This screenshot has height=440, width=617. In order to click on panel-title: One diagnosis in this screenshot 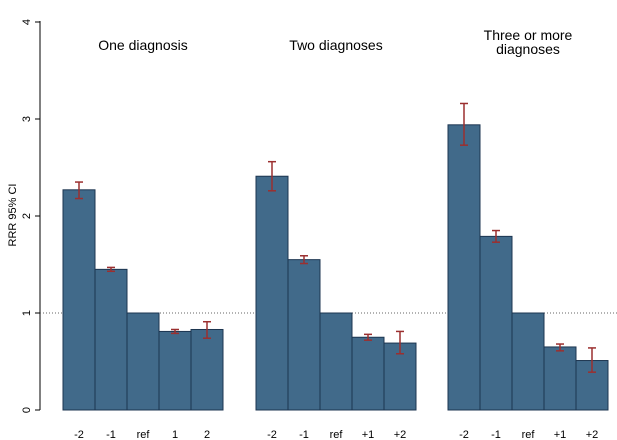, I will do `click(143, 45)`.